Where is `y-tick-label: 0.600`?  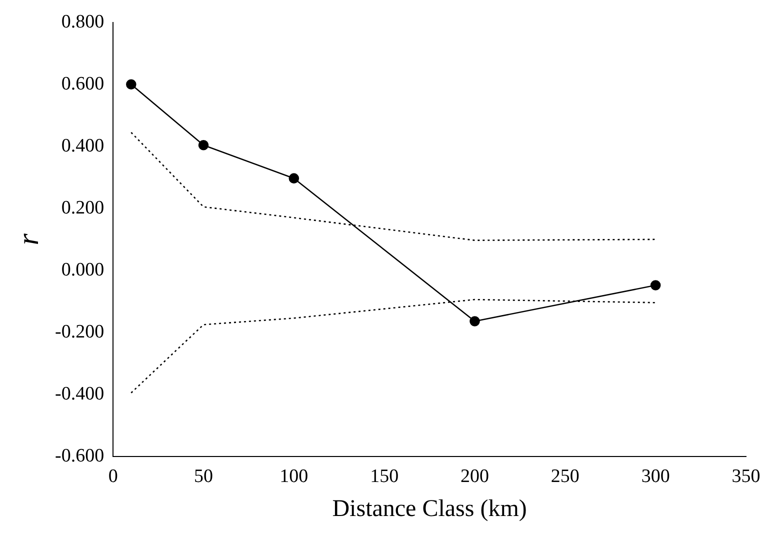
y-tick-label: 0.600 is located at coordinates (82, 83).